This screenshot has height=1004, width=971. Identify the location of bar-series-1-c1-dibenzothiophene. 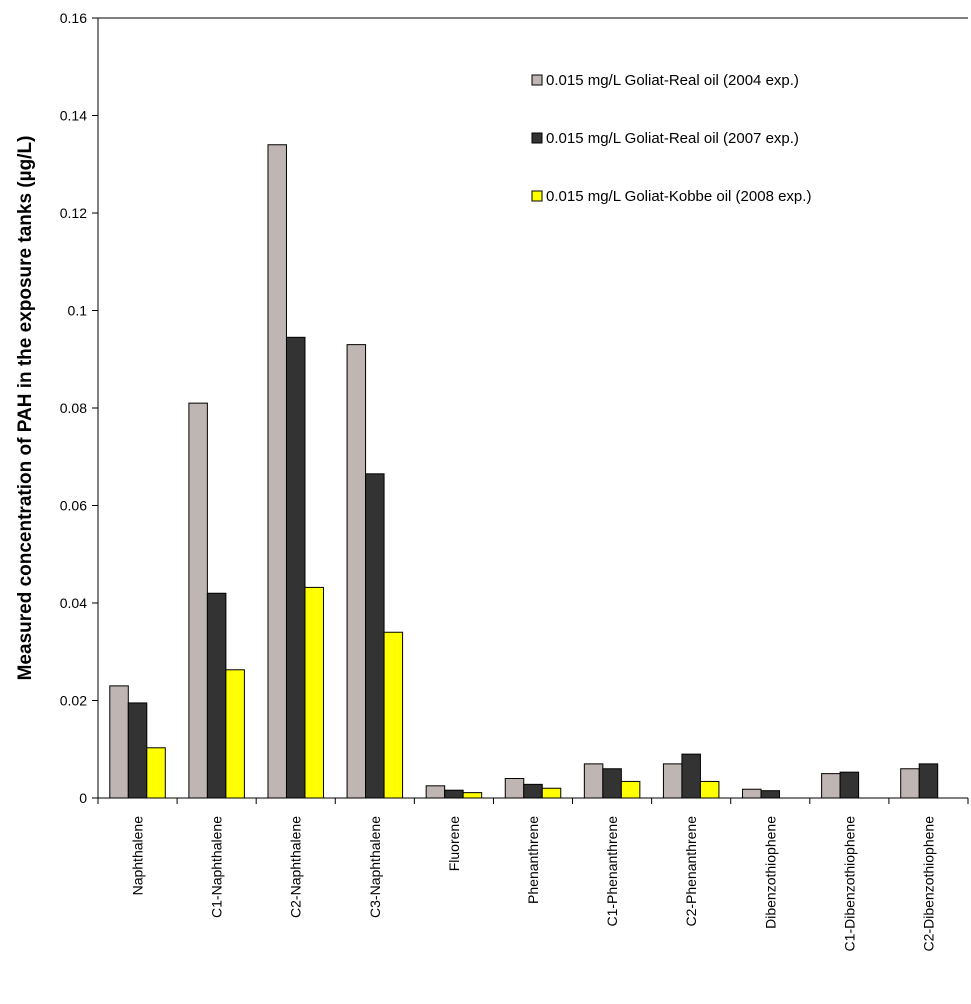
(831, 786).